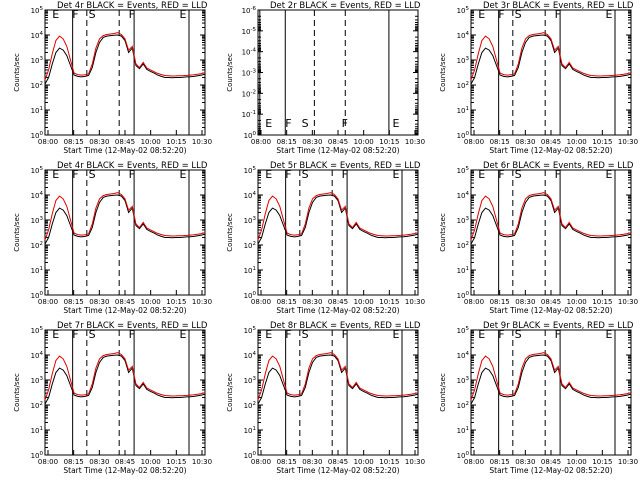  I want to click on chart-title: Det 7r BLACK = Events, RED = LLD, so click(132, 326).